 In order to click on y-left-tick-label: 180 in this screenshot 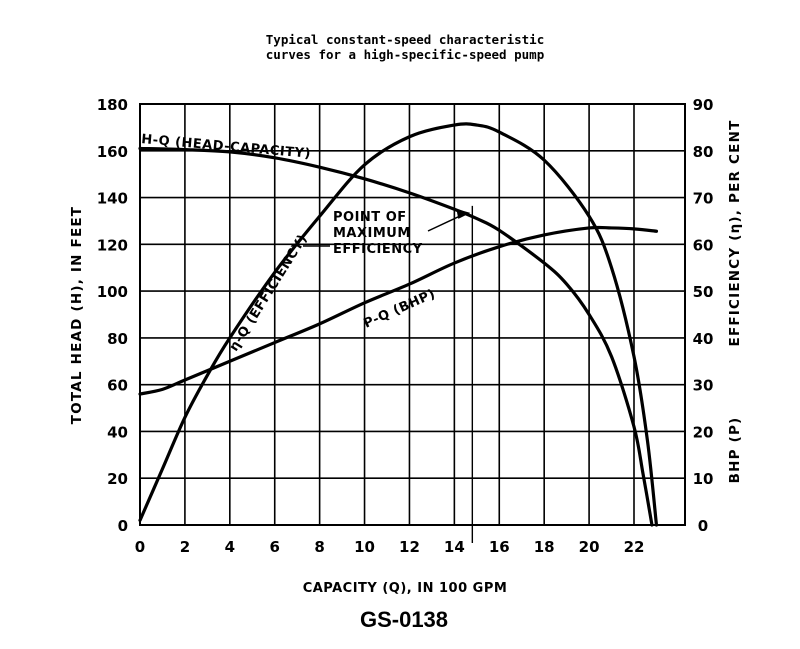, I will do `click(112, 105)`.